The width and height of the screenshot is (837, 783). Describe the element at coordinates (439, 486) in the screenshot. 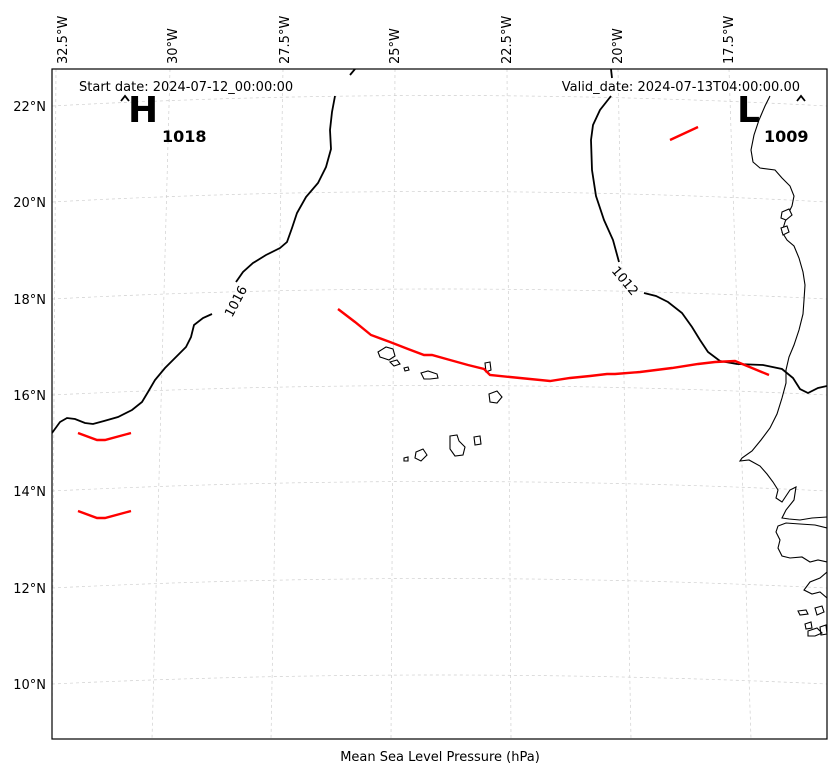

I see `parallel-14n` at that location.